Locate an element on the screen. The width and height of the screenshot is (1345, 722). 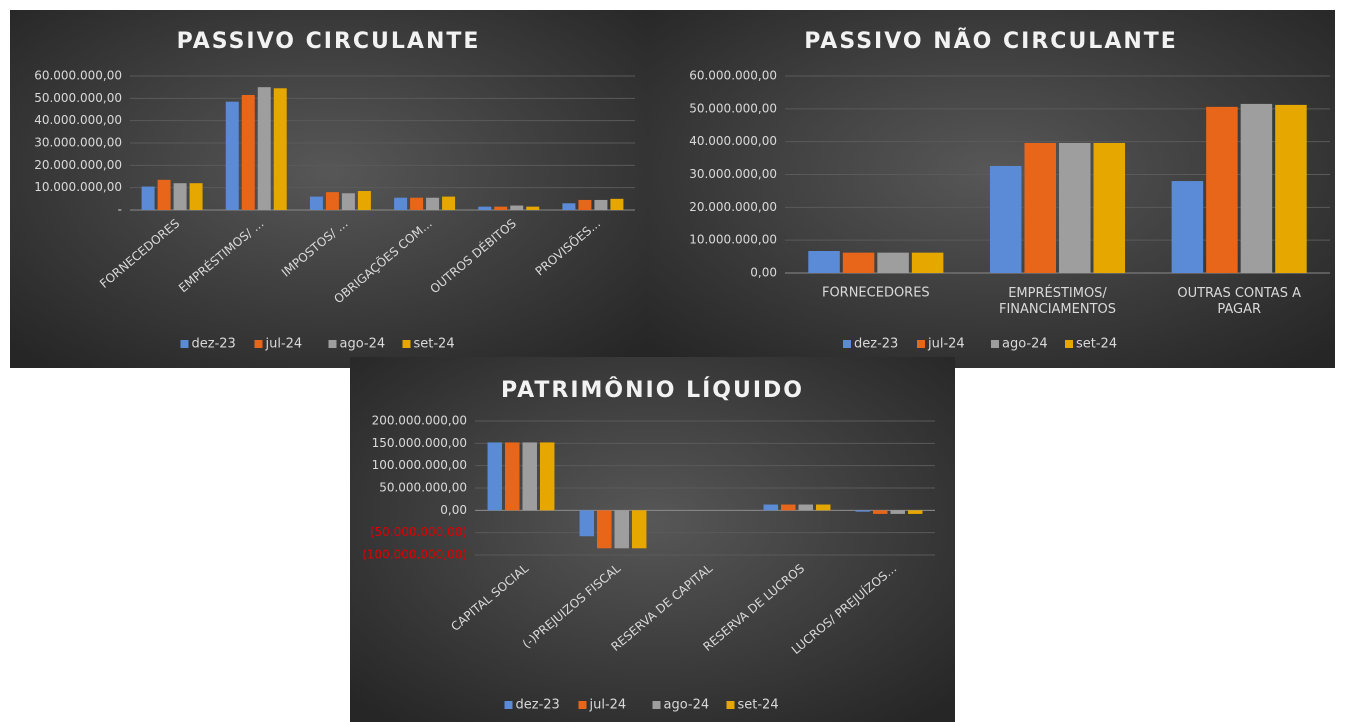
y-tick-label: - is located at coordinates (120, 210).